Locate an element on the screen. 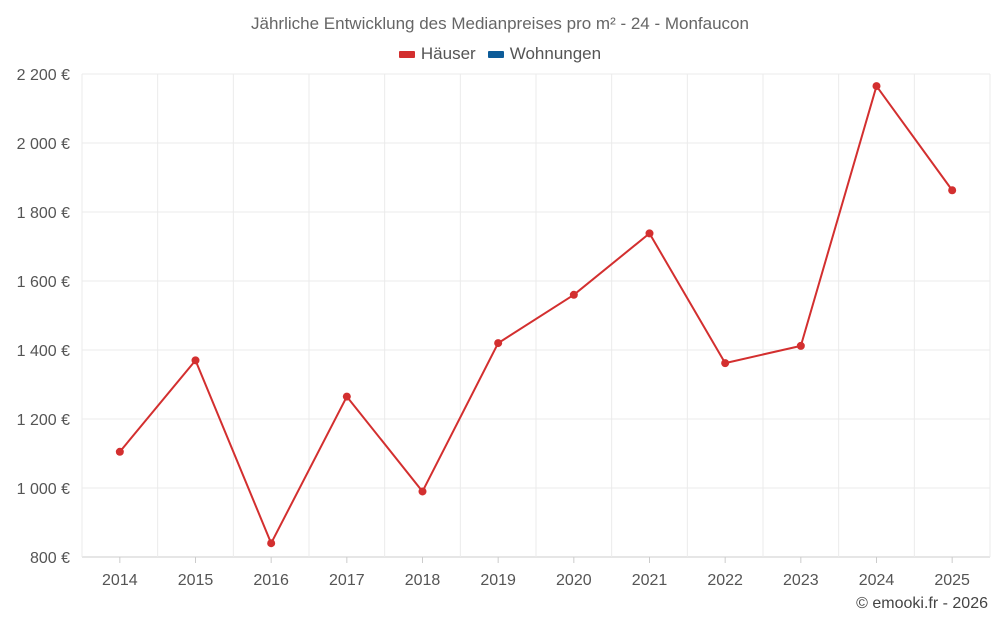 The height and width of the screenshot is (625, 1000). y-tick-label: 1 000 € is located at coordinates (43, 489).